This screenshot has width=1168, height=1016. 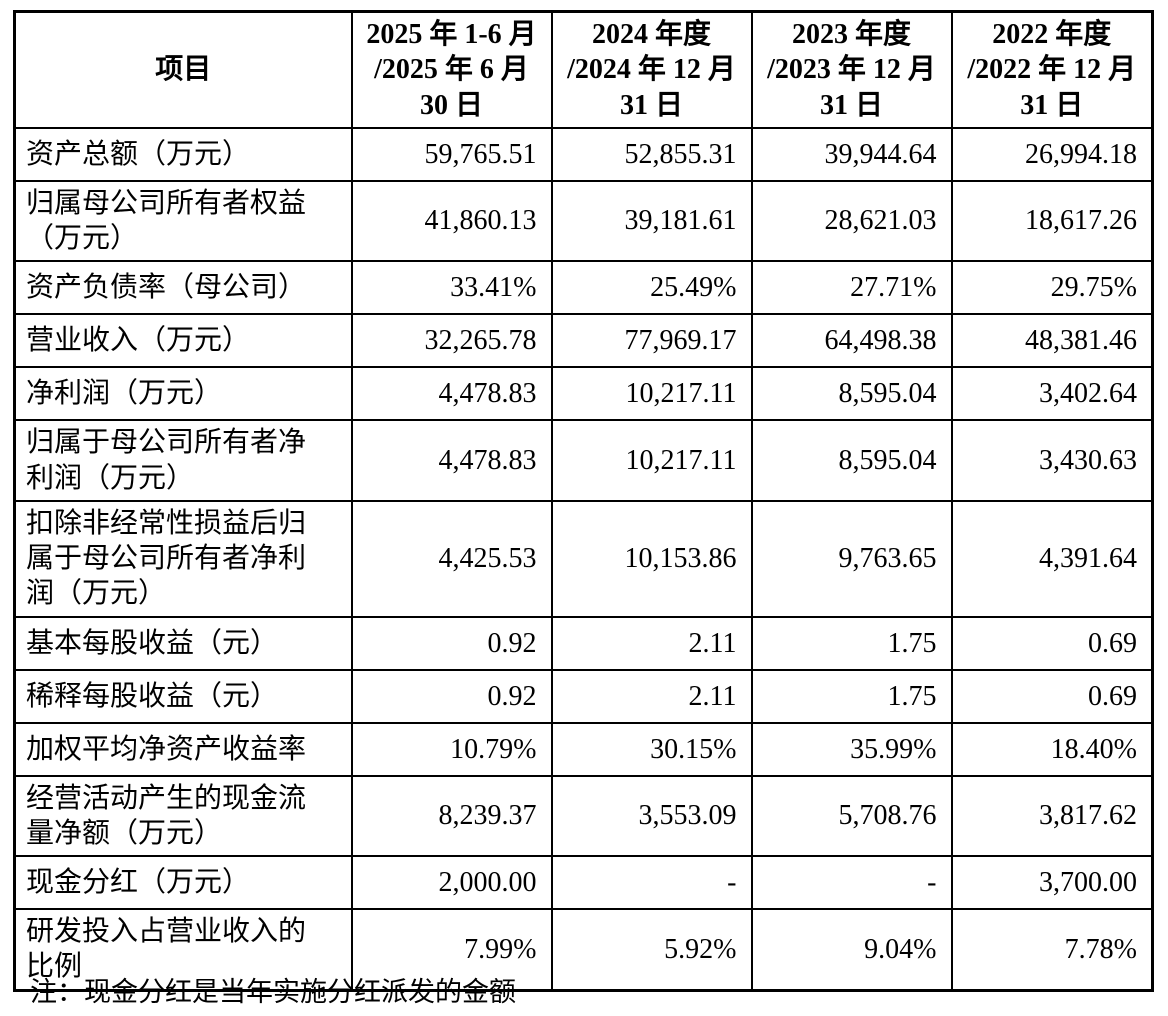 What do you see at coordinates (851, 341) in the screenshot?
I see `table-cell: 64,498.38` at bounding box center [851, 341].